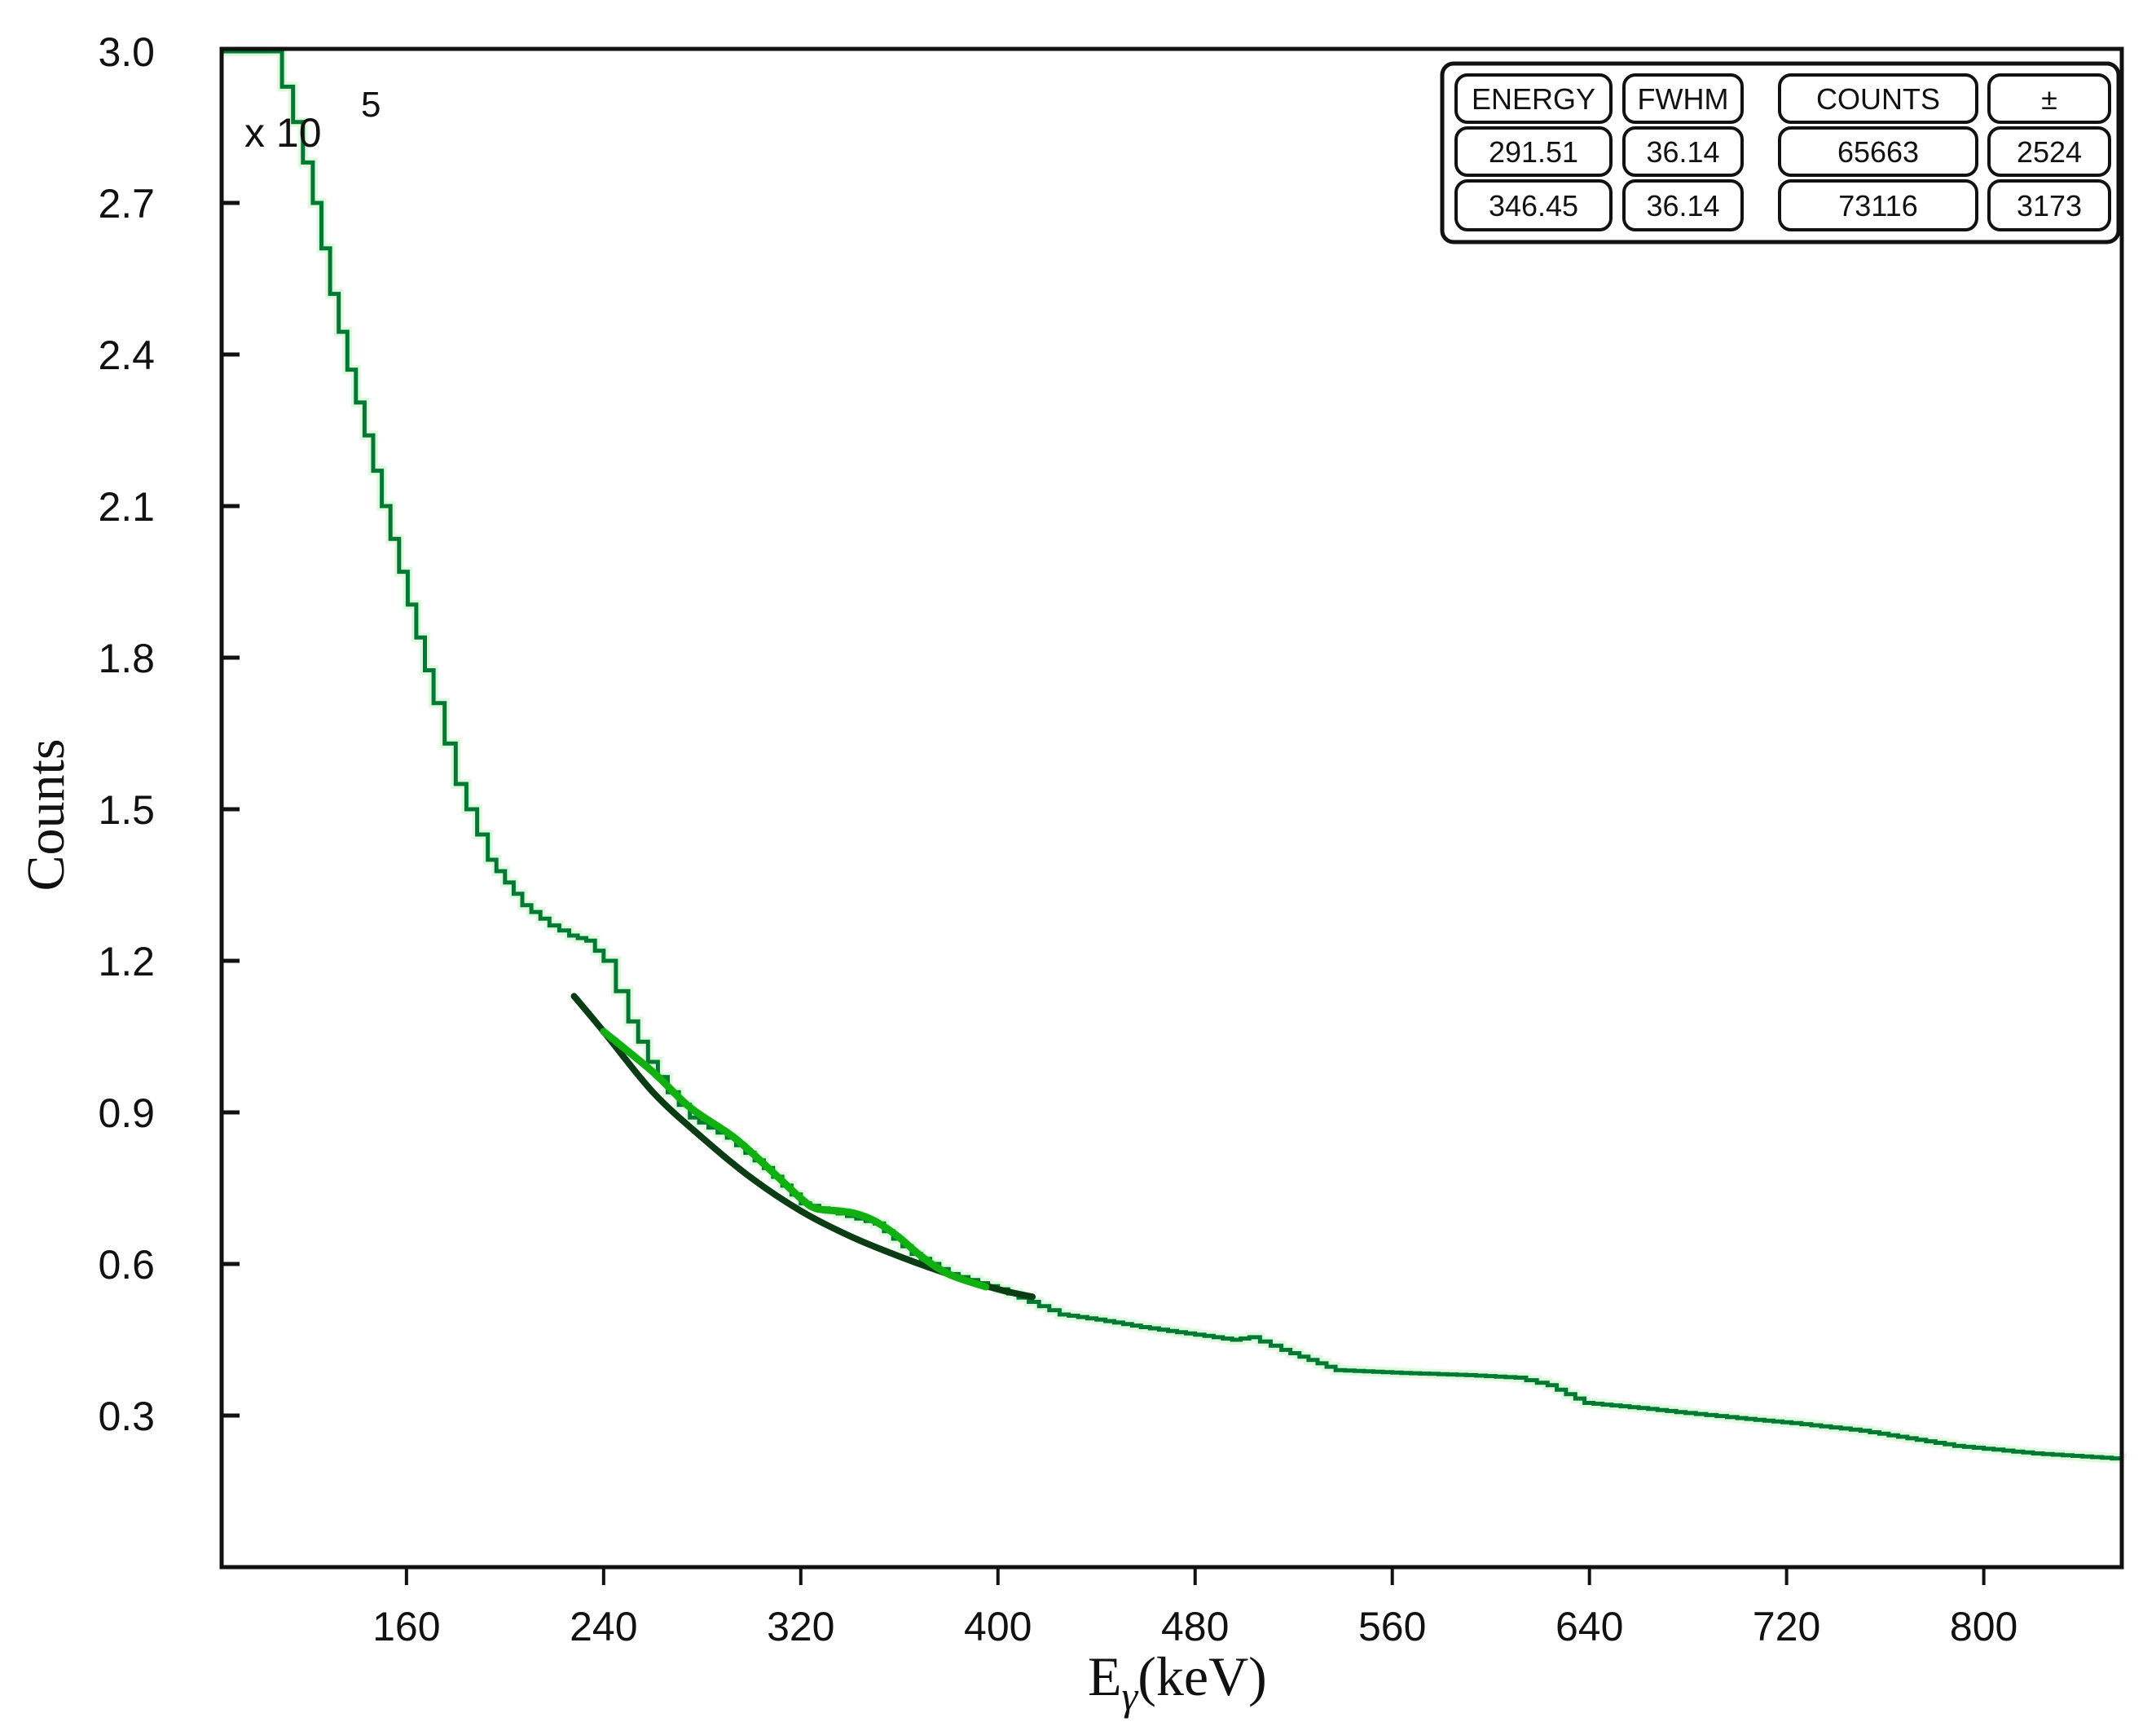 Image resolution: width=2156 pixels, height=1735 pixels. I want to click on x-axis-ticks: 160 240 320 400 480 560 640 720 800, so click(1194, 1608).